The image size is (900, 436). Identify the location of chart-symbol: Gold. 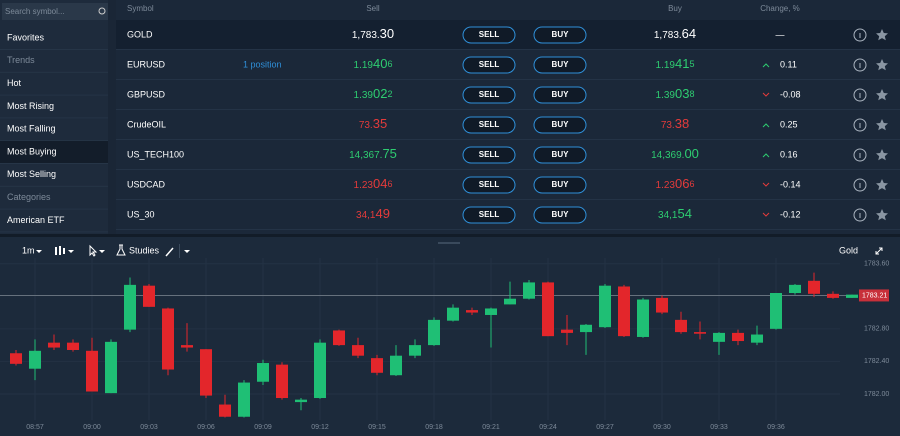
(848, 250).